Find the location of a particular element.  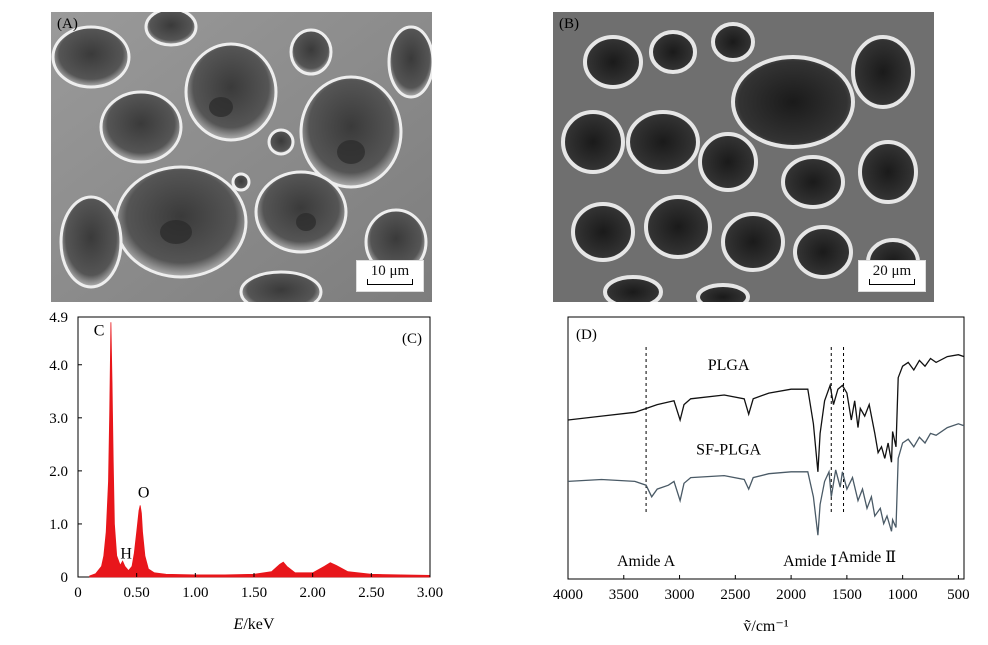

x-axis-label-d: ṽ/cm⁻¹ is located at coordinates (765, 626).